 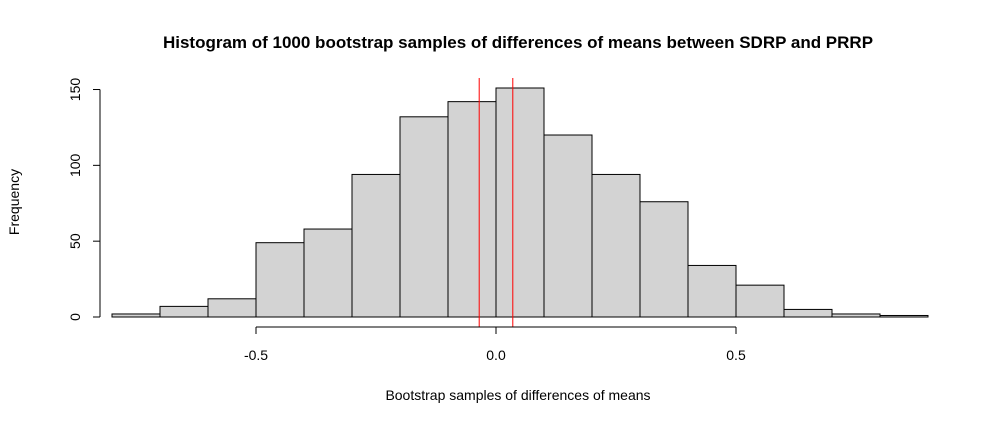 I want to click on y-axis: 0 50 100 150, so click(x=84, y=199).